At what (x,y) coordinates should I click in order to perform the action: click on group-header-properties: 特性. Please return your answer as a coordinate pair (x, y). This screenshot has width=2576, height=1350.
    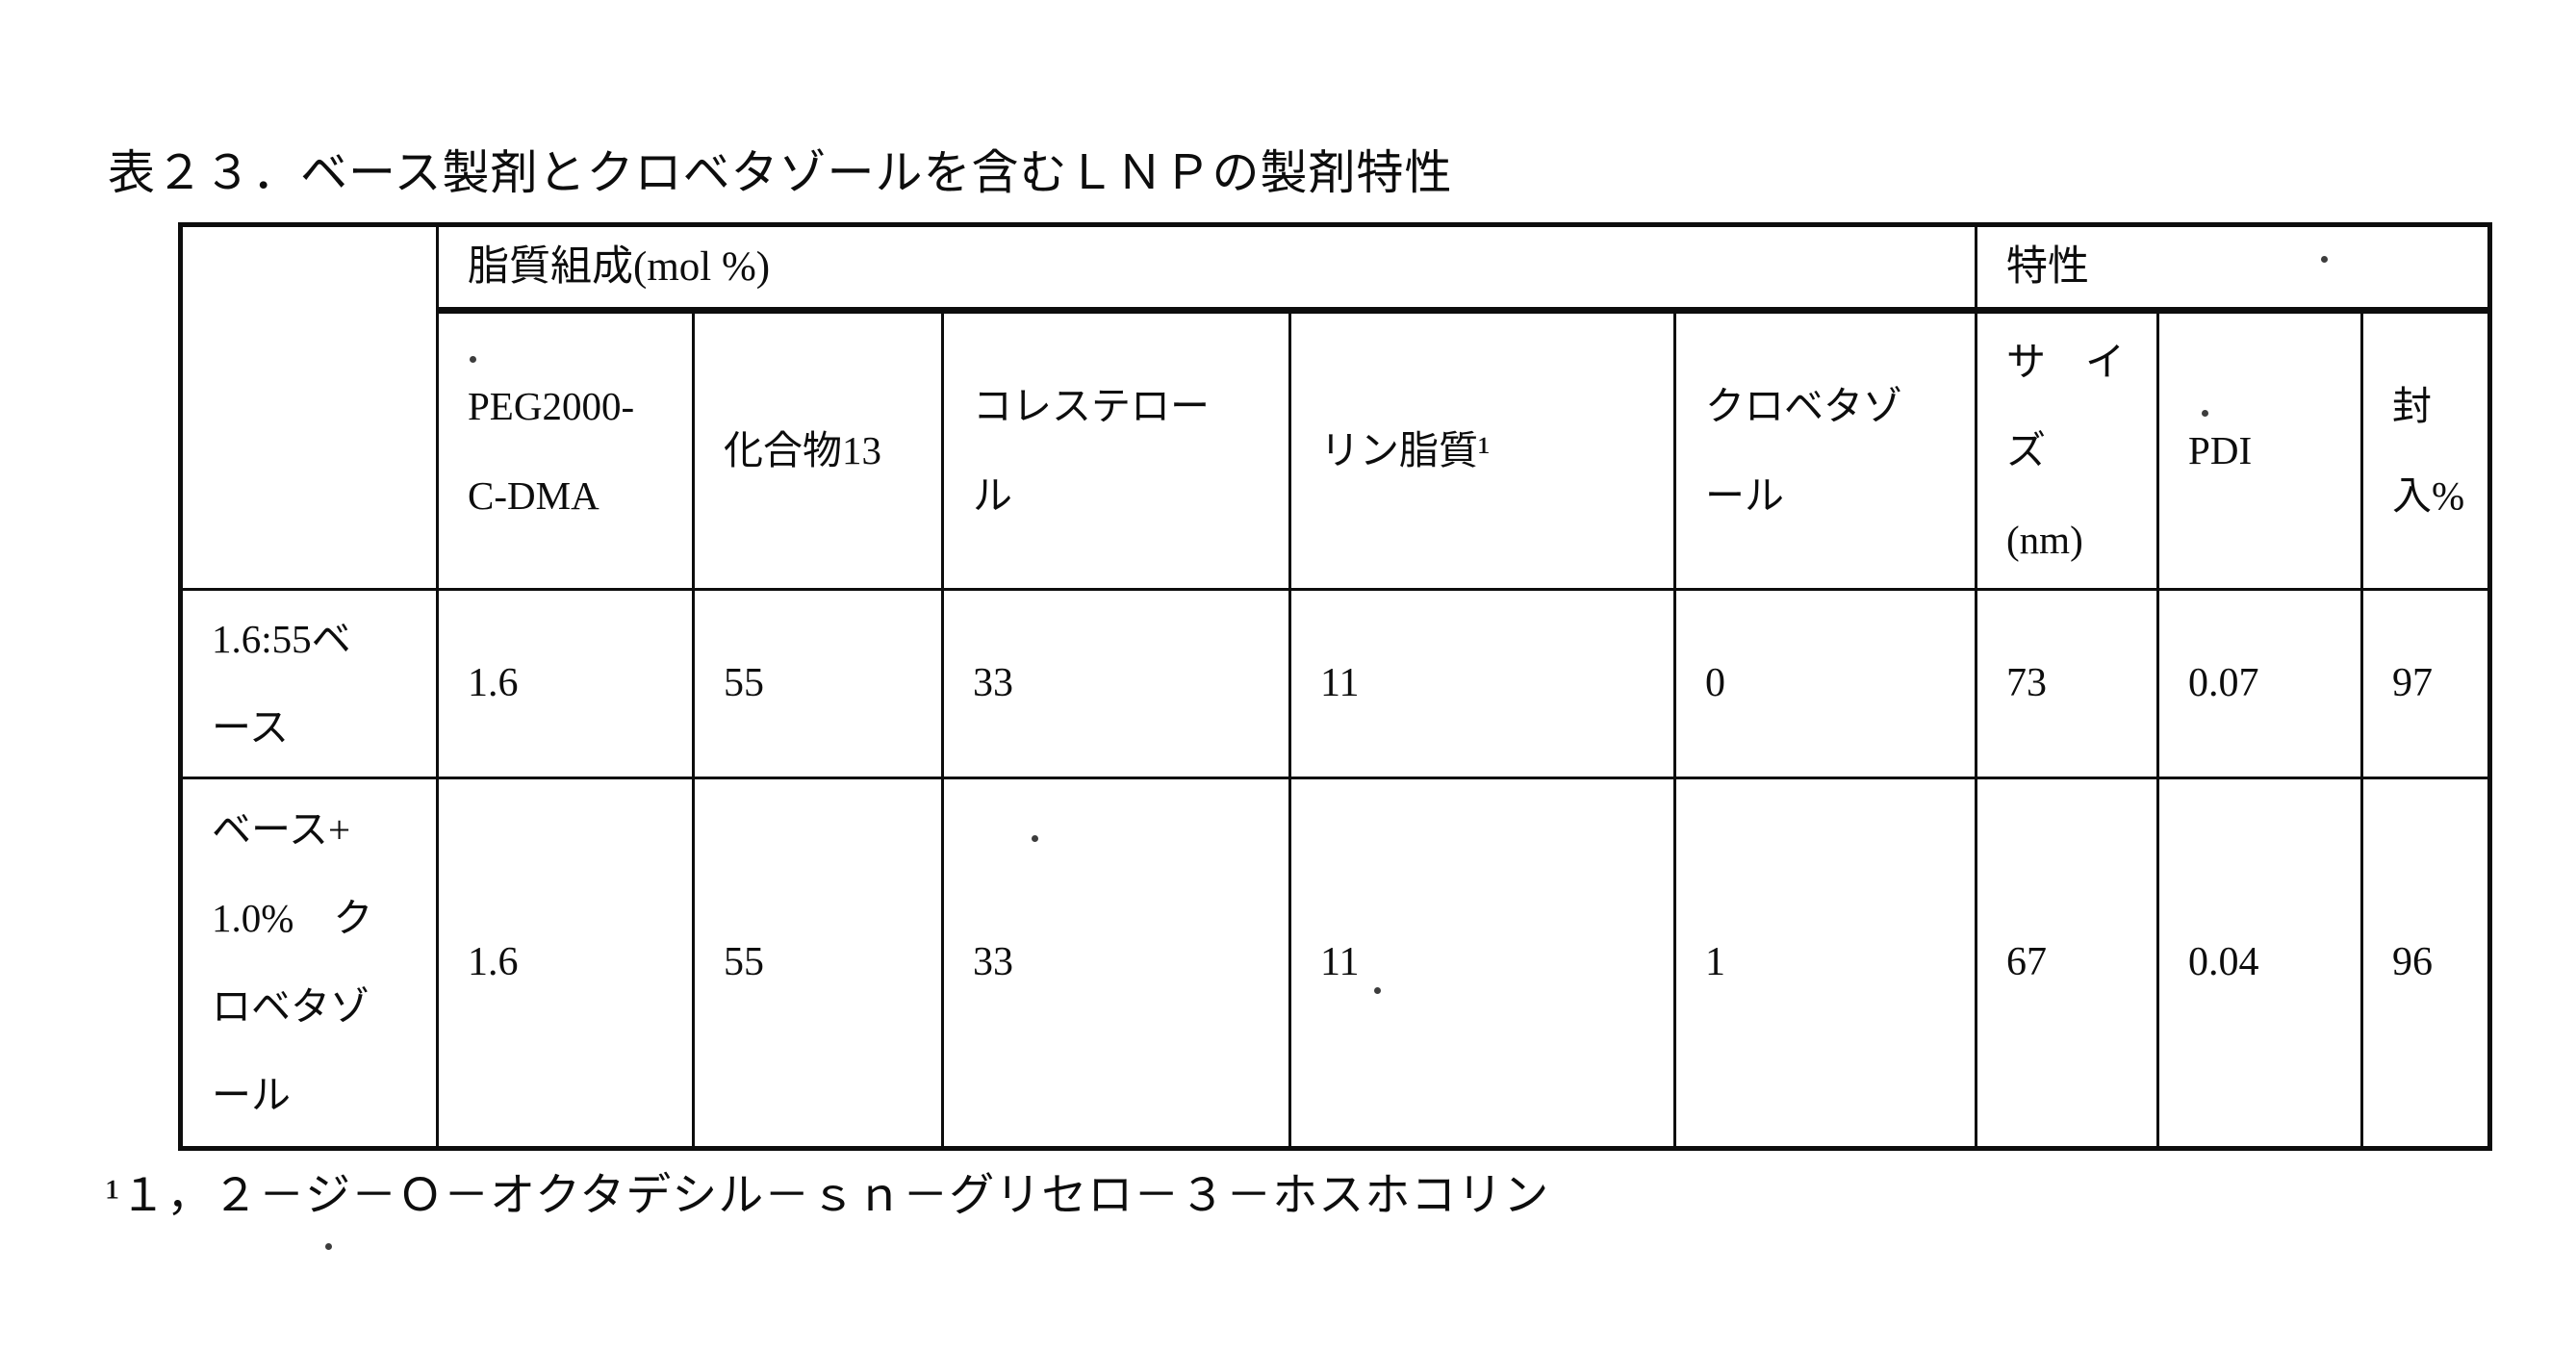
    Looking at the image, I should click on (2233, 269).